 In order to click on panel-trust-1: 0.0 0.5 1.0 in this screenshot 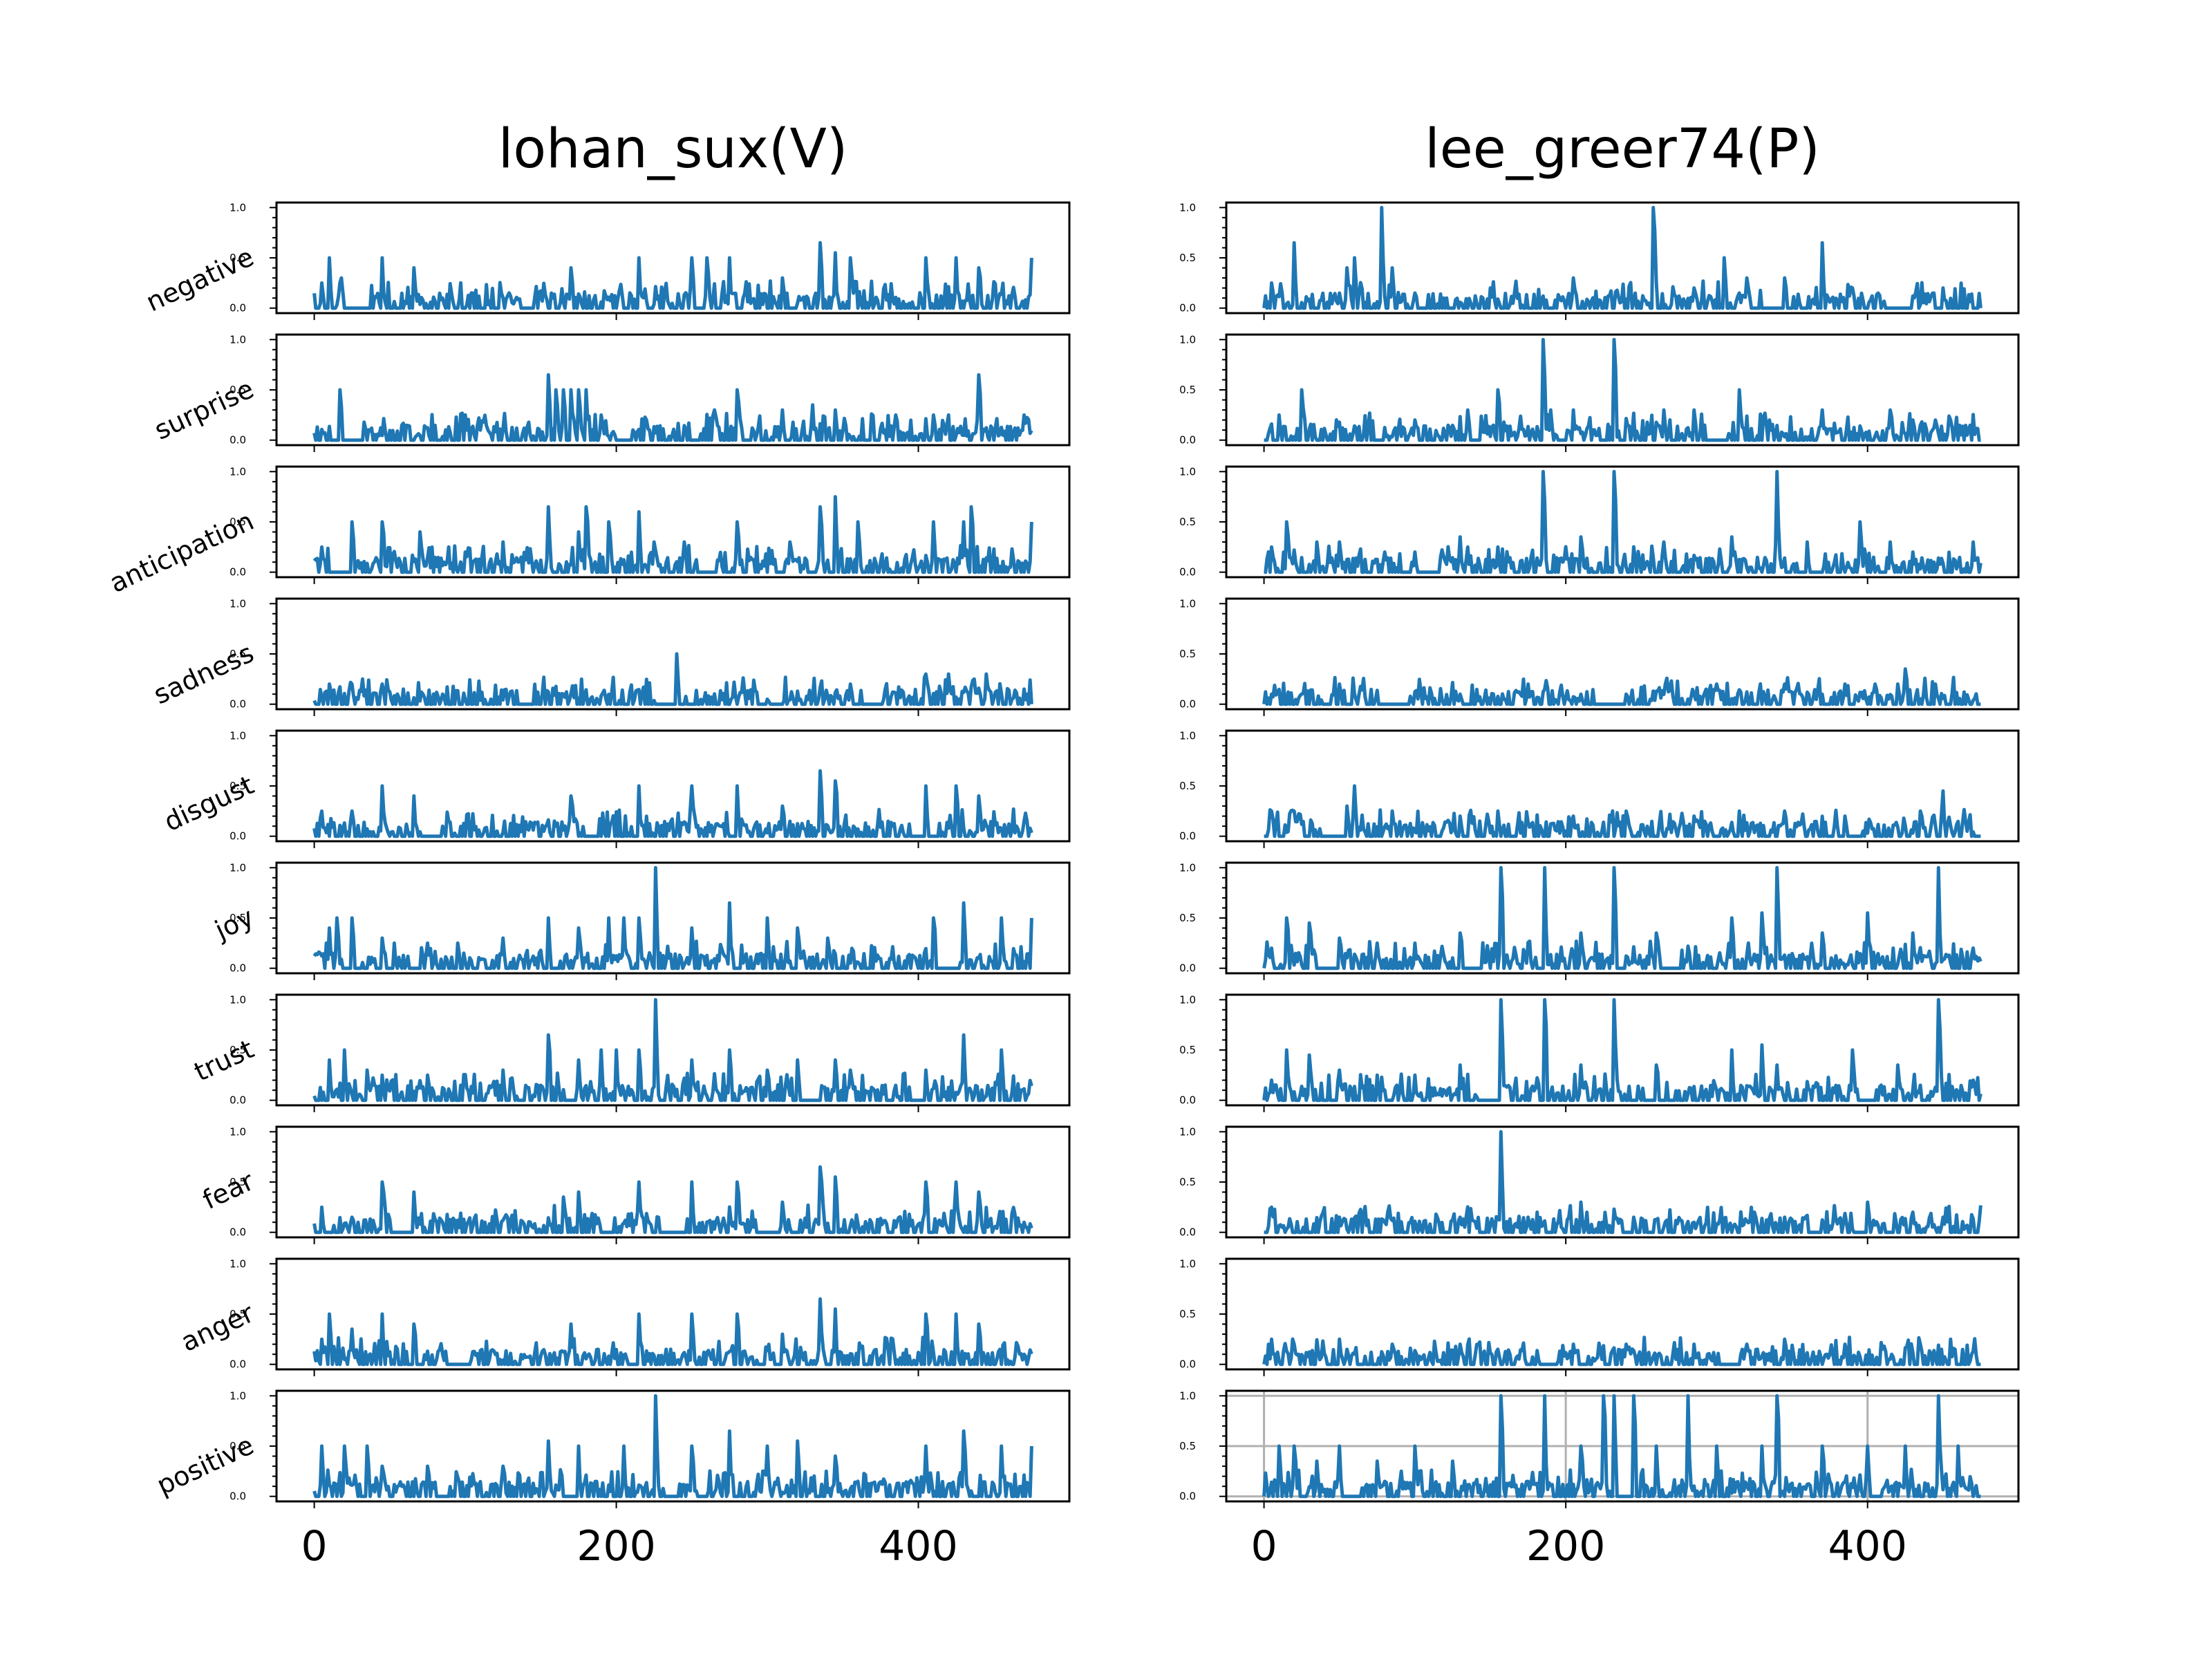, I will do `click(1600, 1052)`.